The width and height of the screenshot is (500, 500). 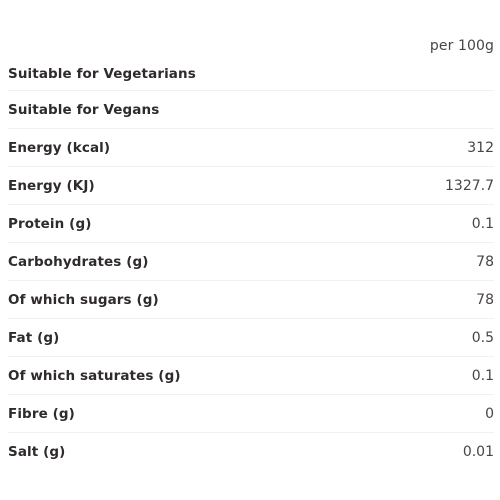 I want to click on table-row-of-which-sugars: Of which sugars (g) 78, so click(x=250, y=300).